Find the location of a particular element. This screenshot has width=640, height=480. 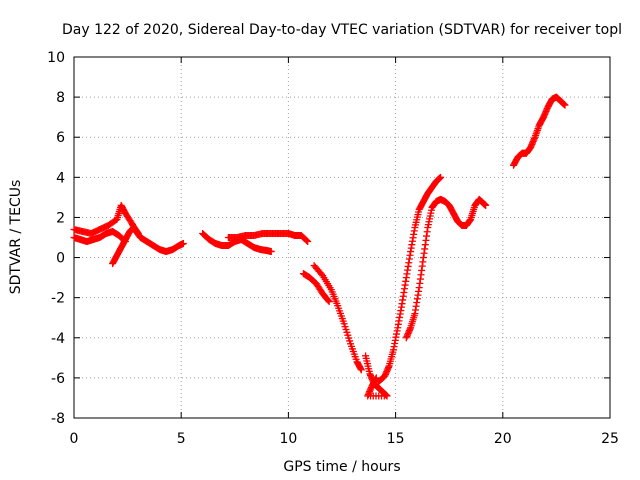

series-track-j is located at coordinates (446, 268).